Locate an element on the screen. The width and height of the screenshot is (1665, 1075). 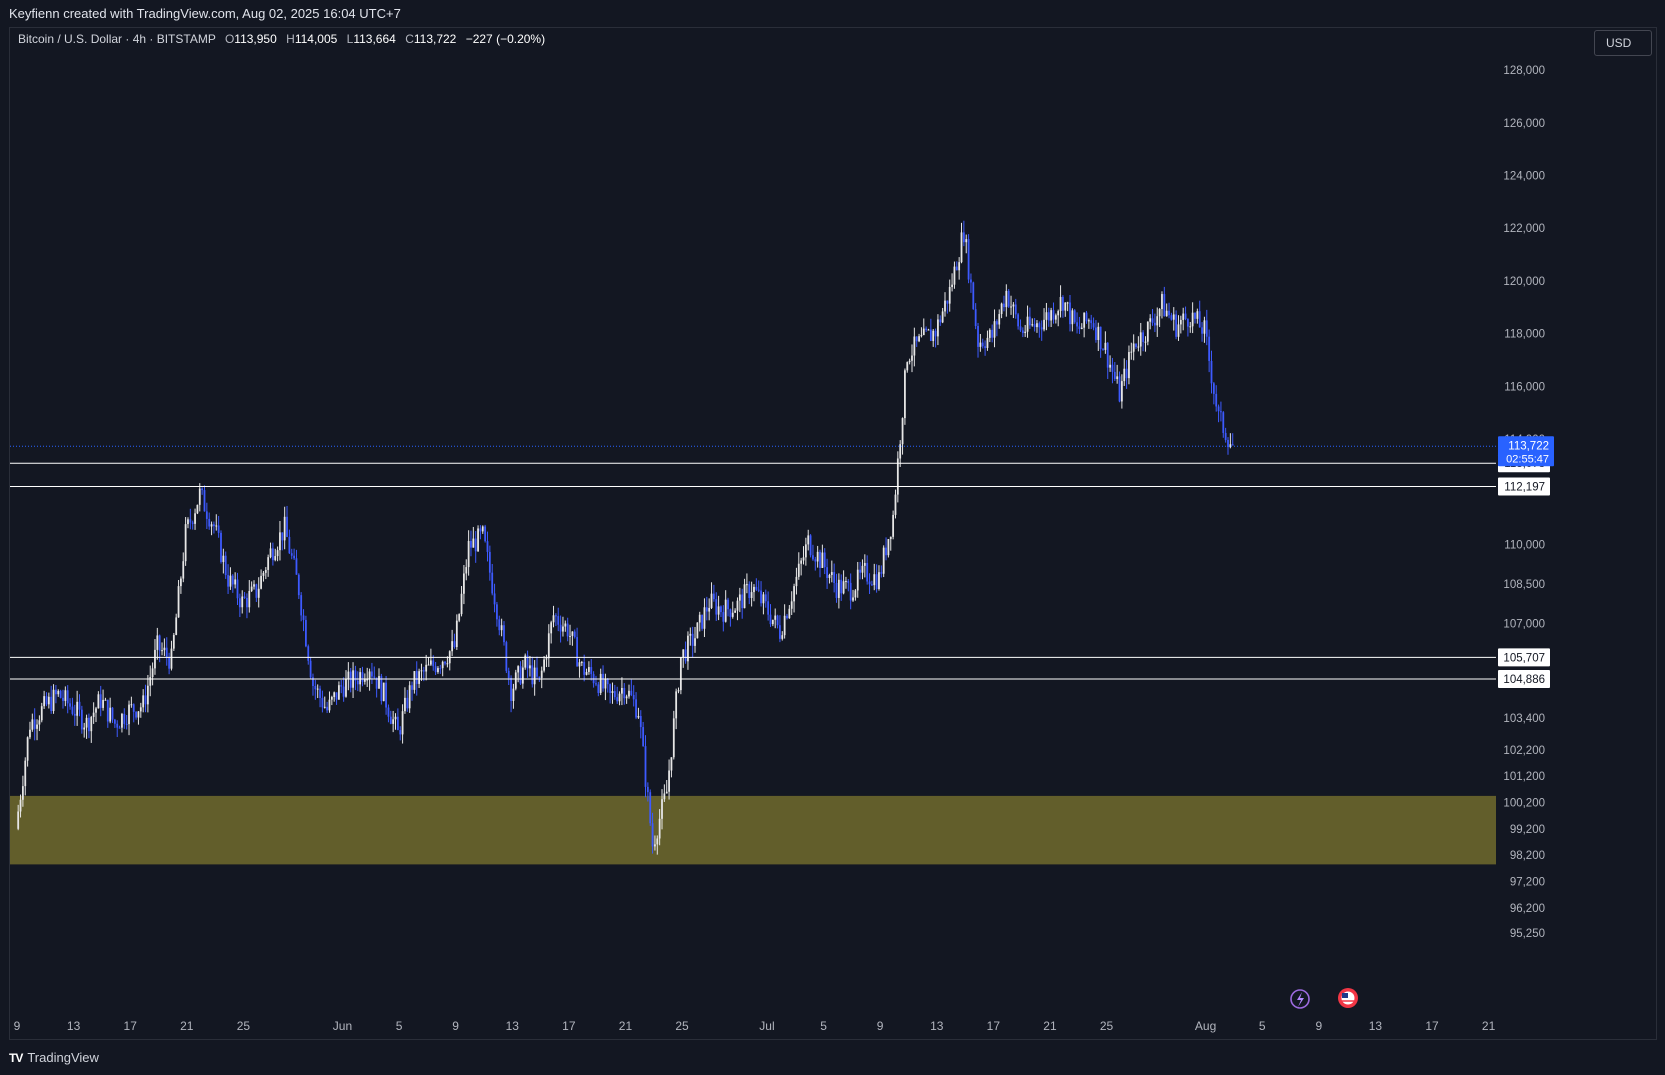
close-value: 113,722 is located at coordinates (435, 39).